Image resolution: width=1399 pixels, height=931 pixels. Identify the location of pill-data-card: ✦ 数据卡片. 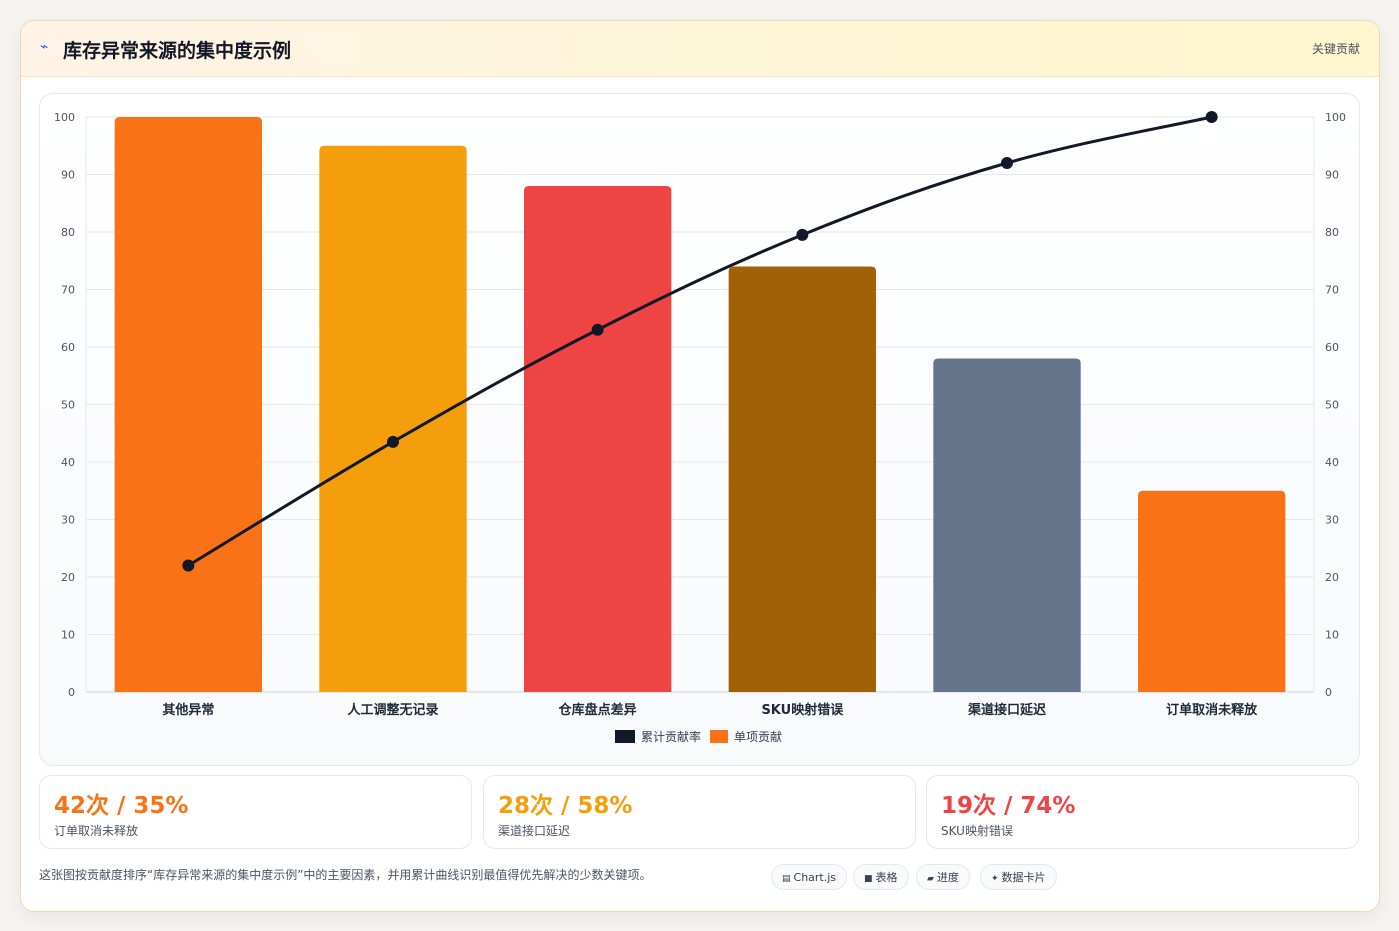
(1018, 877).